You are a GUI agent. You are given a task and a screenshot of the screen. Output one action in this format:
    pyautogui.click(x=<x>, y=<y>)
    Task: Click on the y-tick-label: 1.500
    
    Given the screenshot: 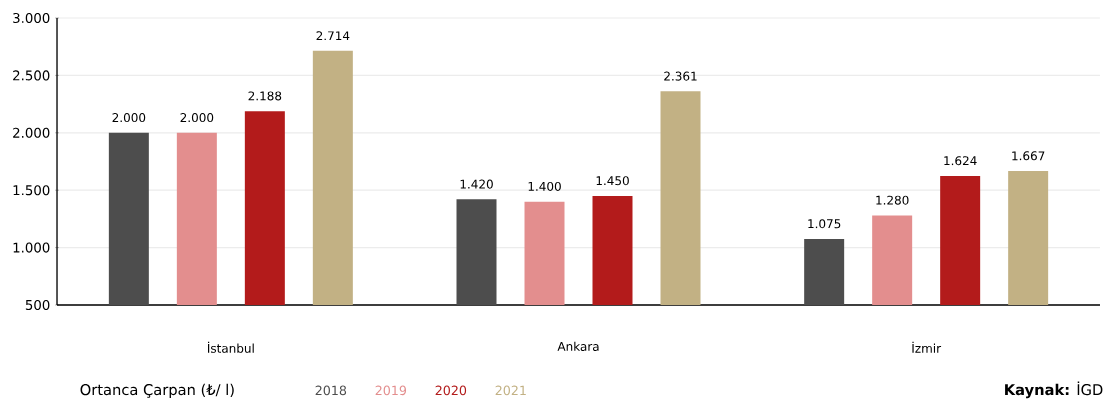 What is the action you would take?
    pyautogui.click(x=31, y=190)
    